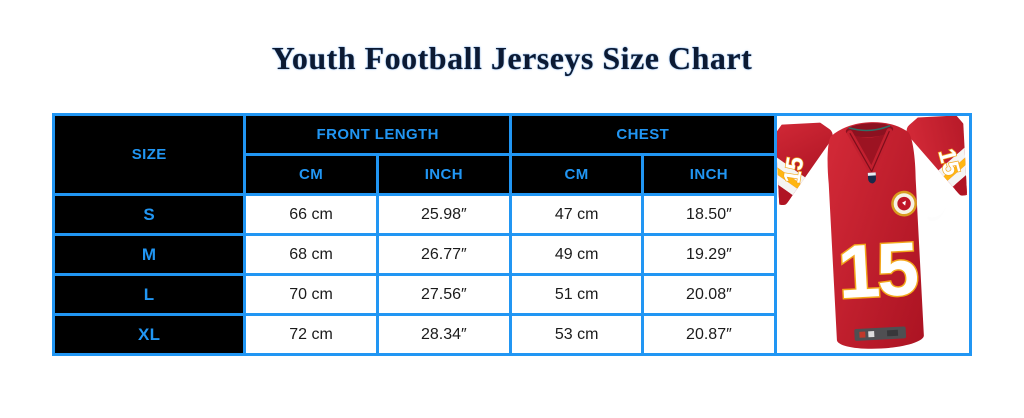 The image size is (1024, 418). What do you see at coordinates (576, 214) in the screenshot?
I see `chest-cm-cell: 47 cm` at bounding box center [576, 214].